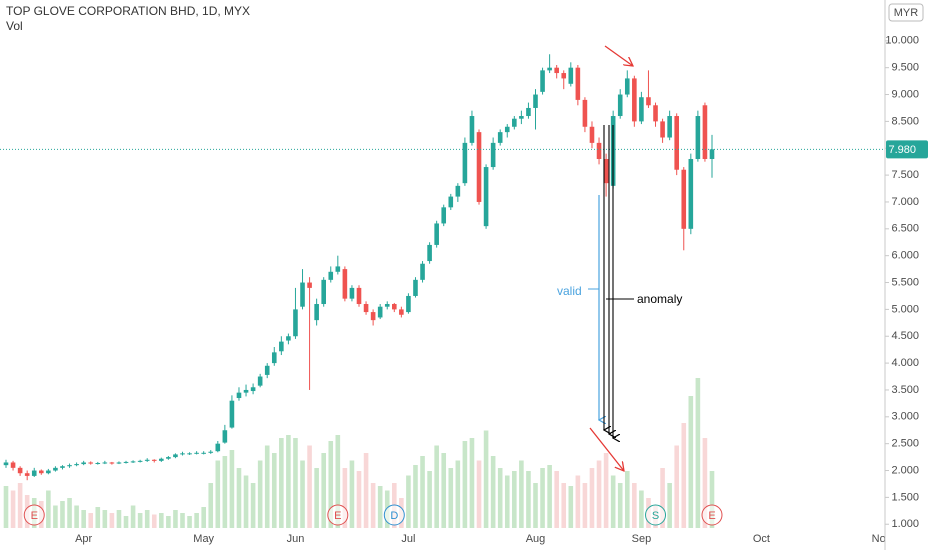 The width and height of the screenshot is (932, 550). I want to click on y-tick-label: 6.500, so click(905, 229).